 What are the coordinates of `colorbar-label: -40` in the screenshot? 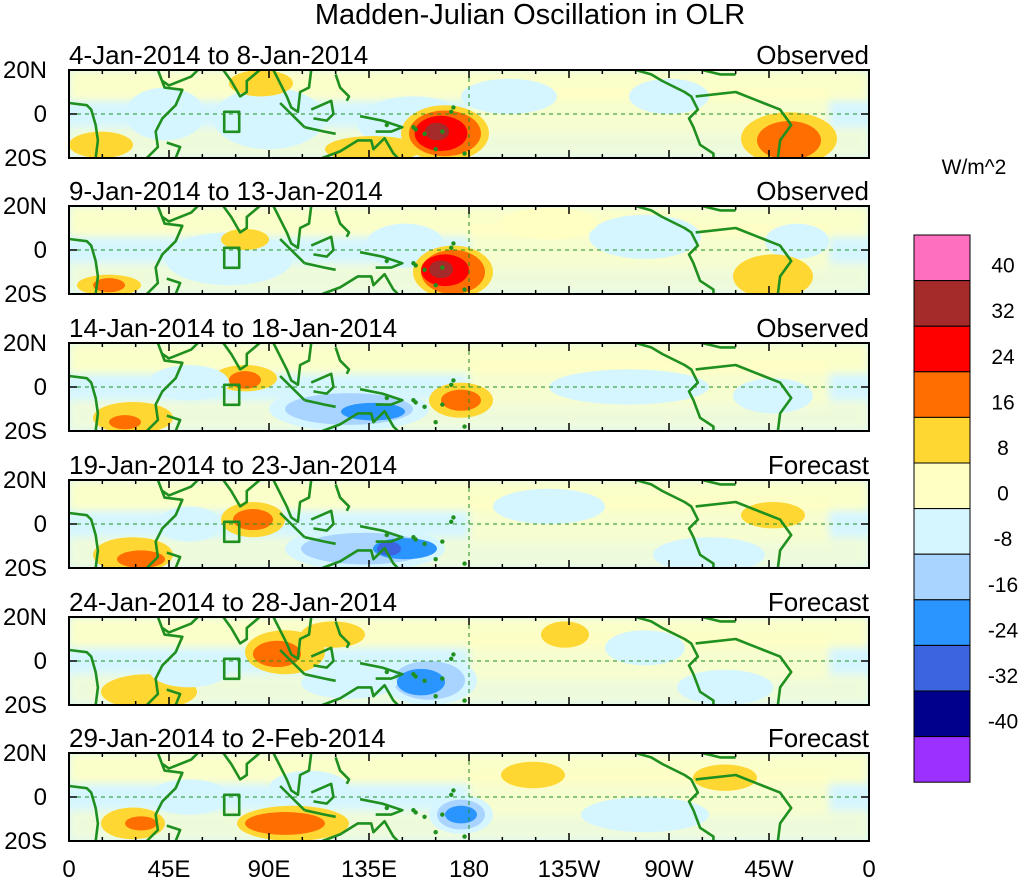 It's located at (1003, 722).